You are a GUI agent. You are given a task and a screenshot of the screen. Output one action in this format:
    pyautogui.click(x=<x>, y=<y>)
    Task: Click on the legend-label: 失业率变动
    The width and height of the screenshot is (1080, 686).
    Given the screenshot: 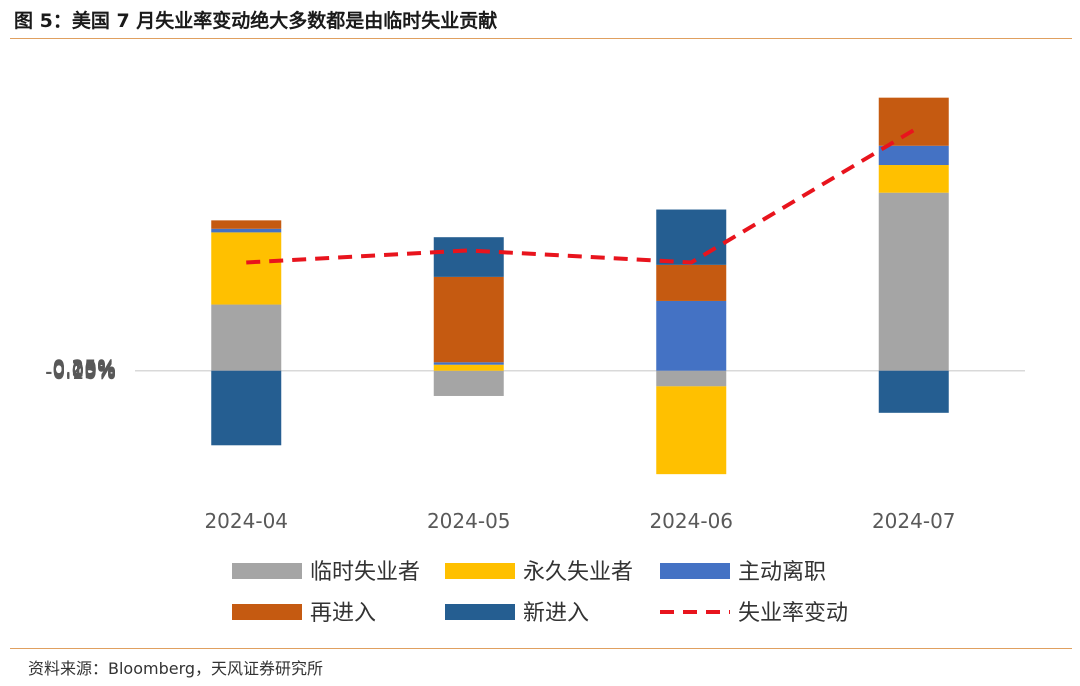 What is the action you would take?
    pyautogui.click(x=793, y=613)
    